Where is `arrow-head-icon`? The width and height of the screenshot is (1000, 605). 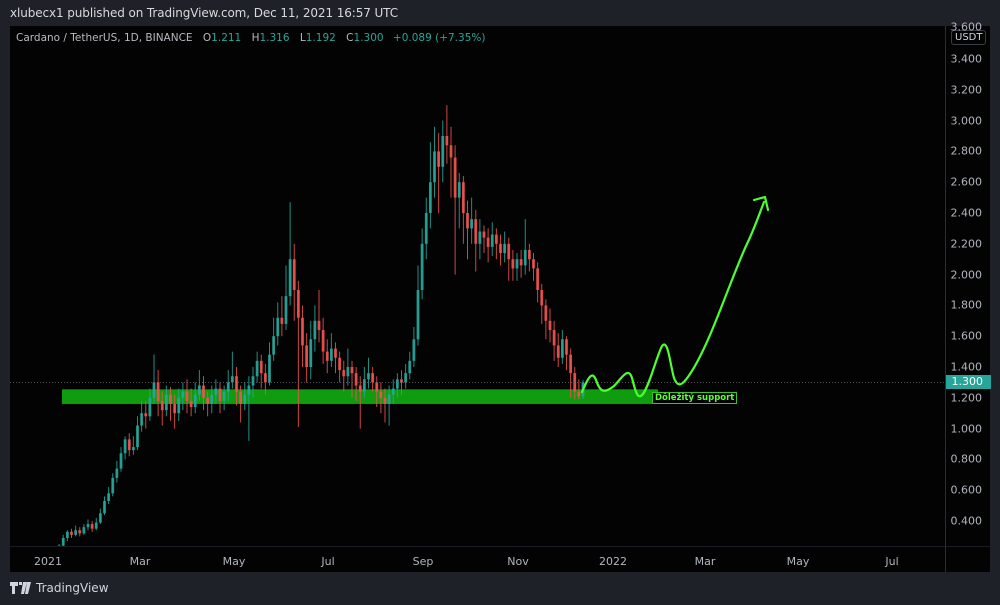
arrow-head-icon is located at coordinates (761, 203).